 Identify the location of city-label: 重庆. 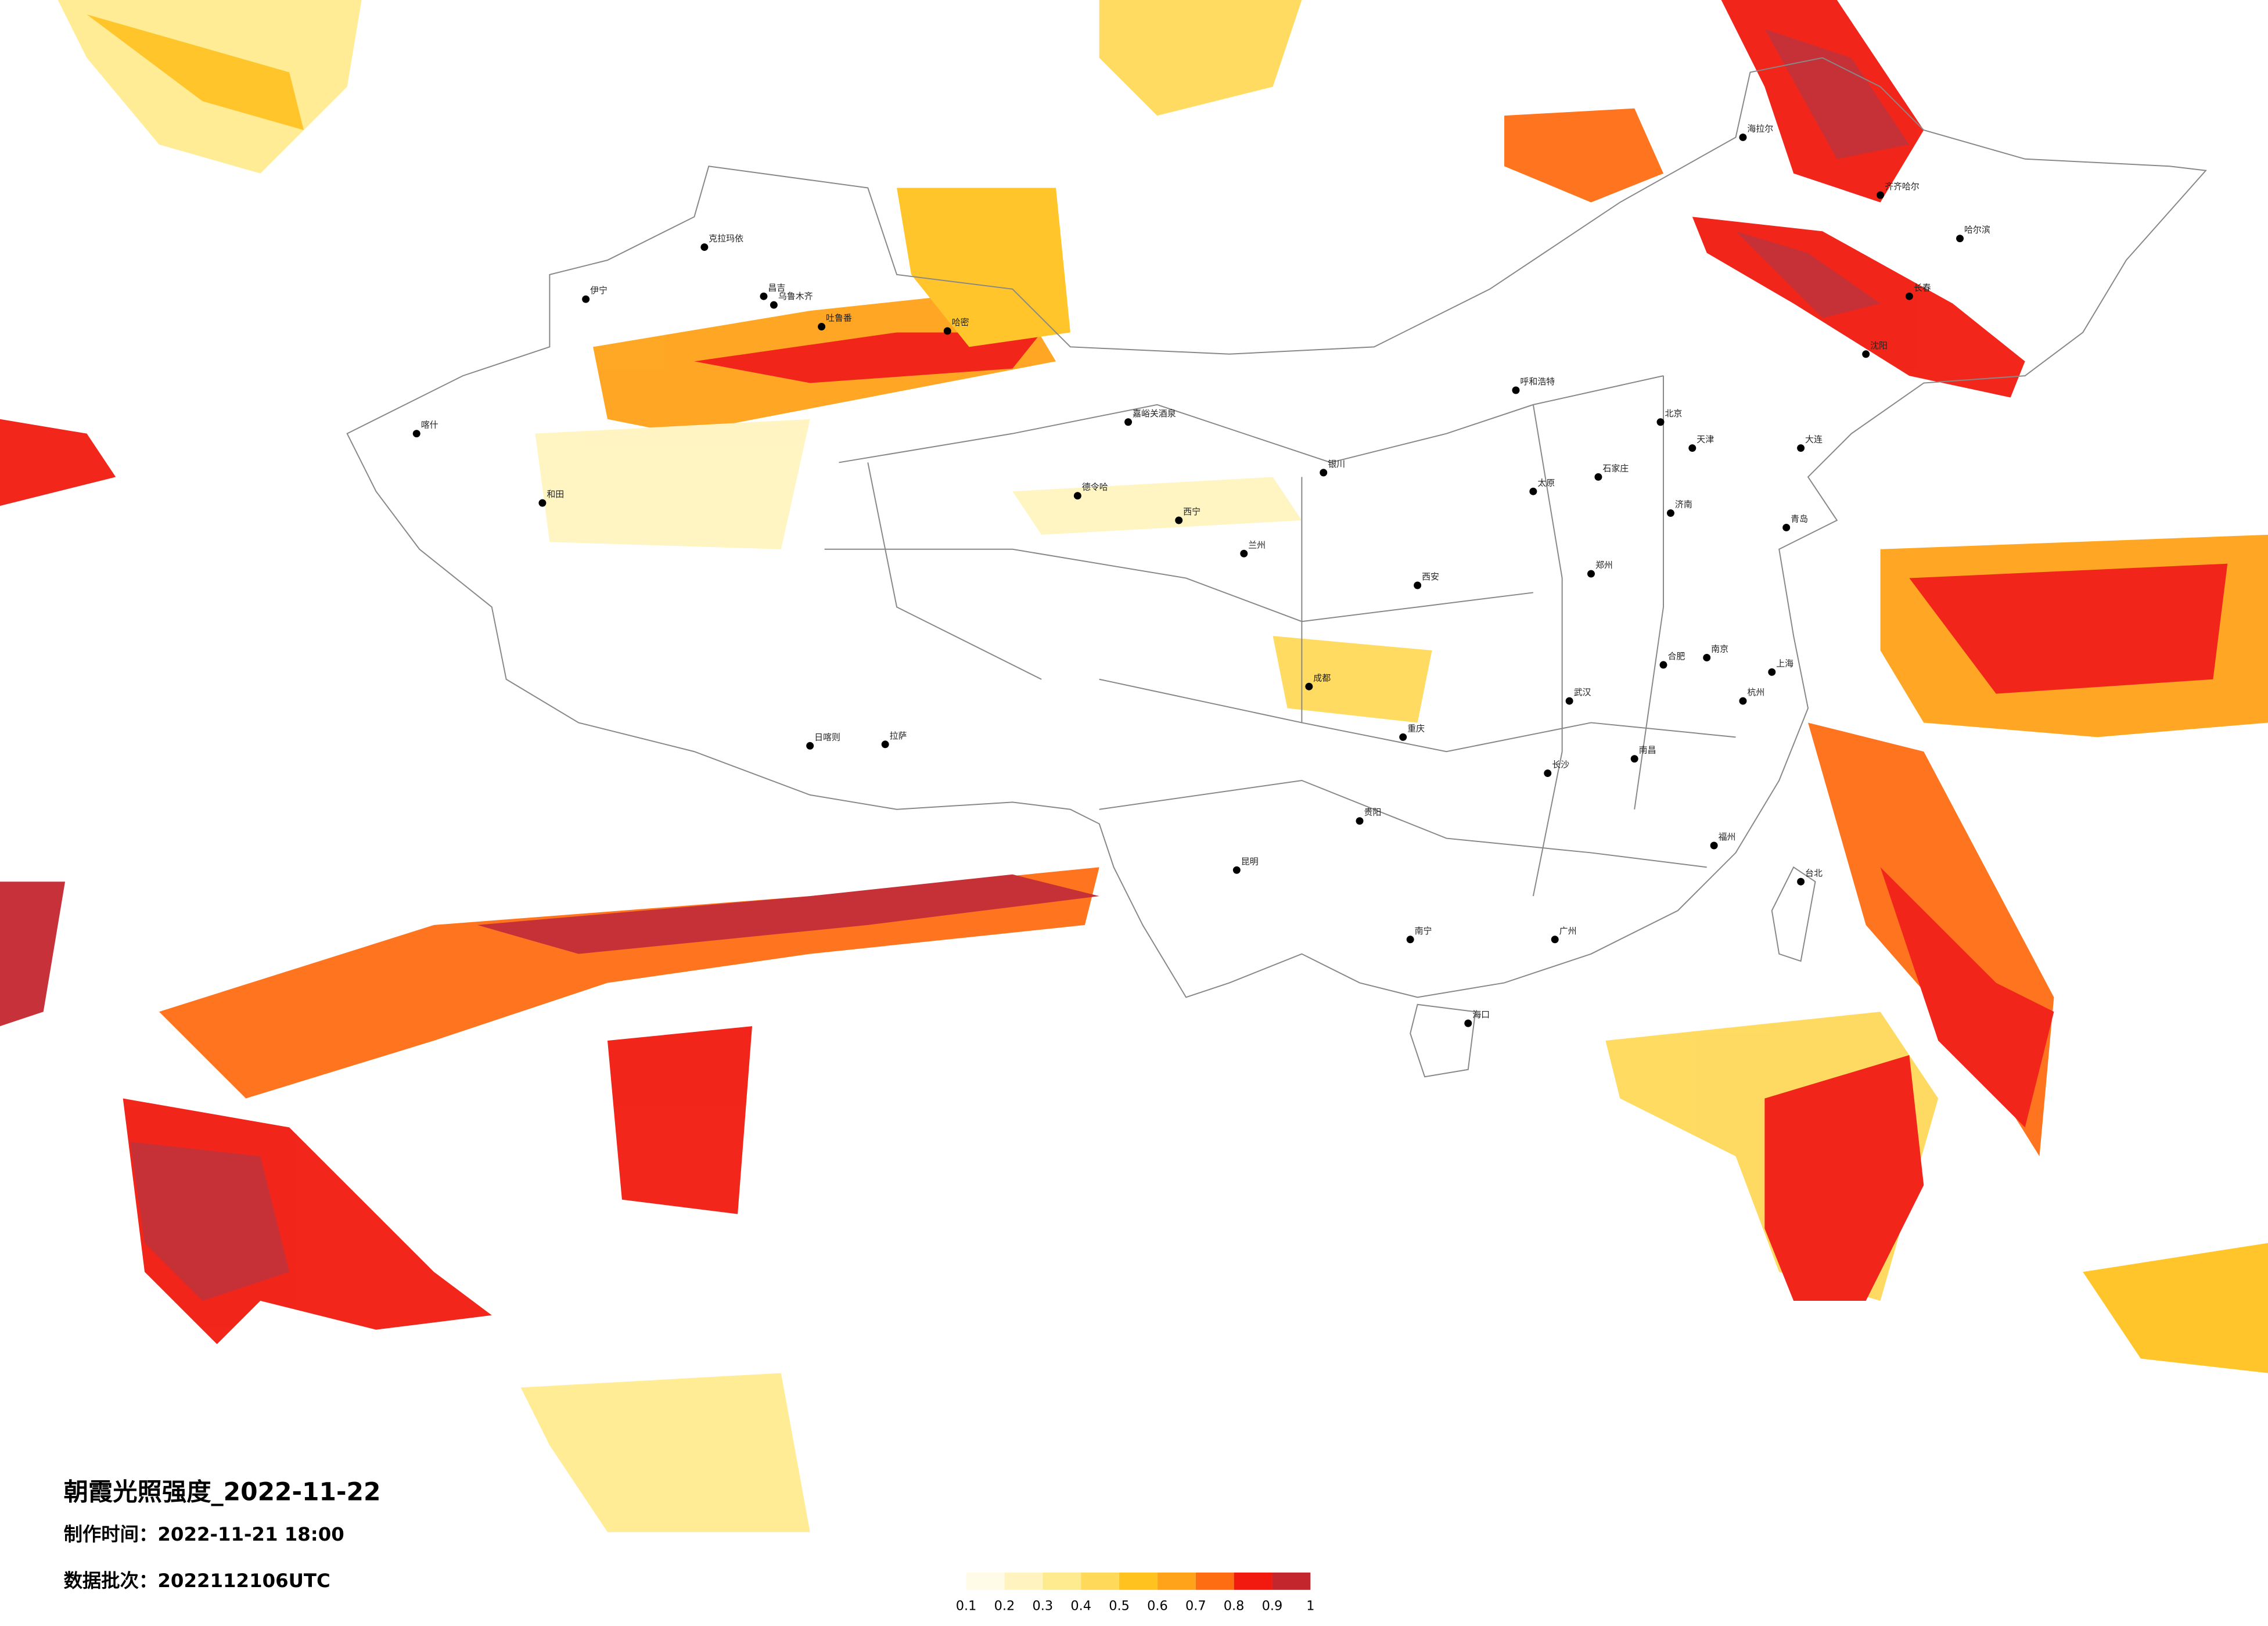
(1416, 728).